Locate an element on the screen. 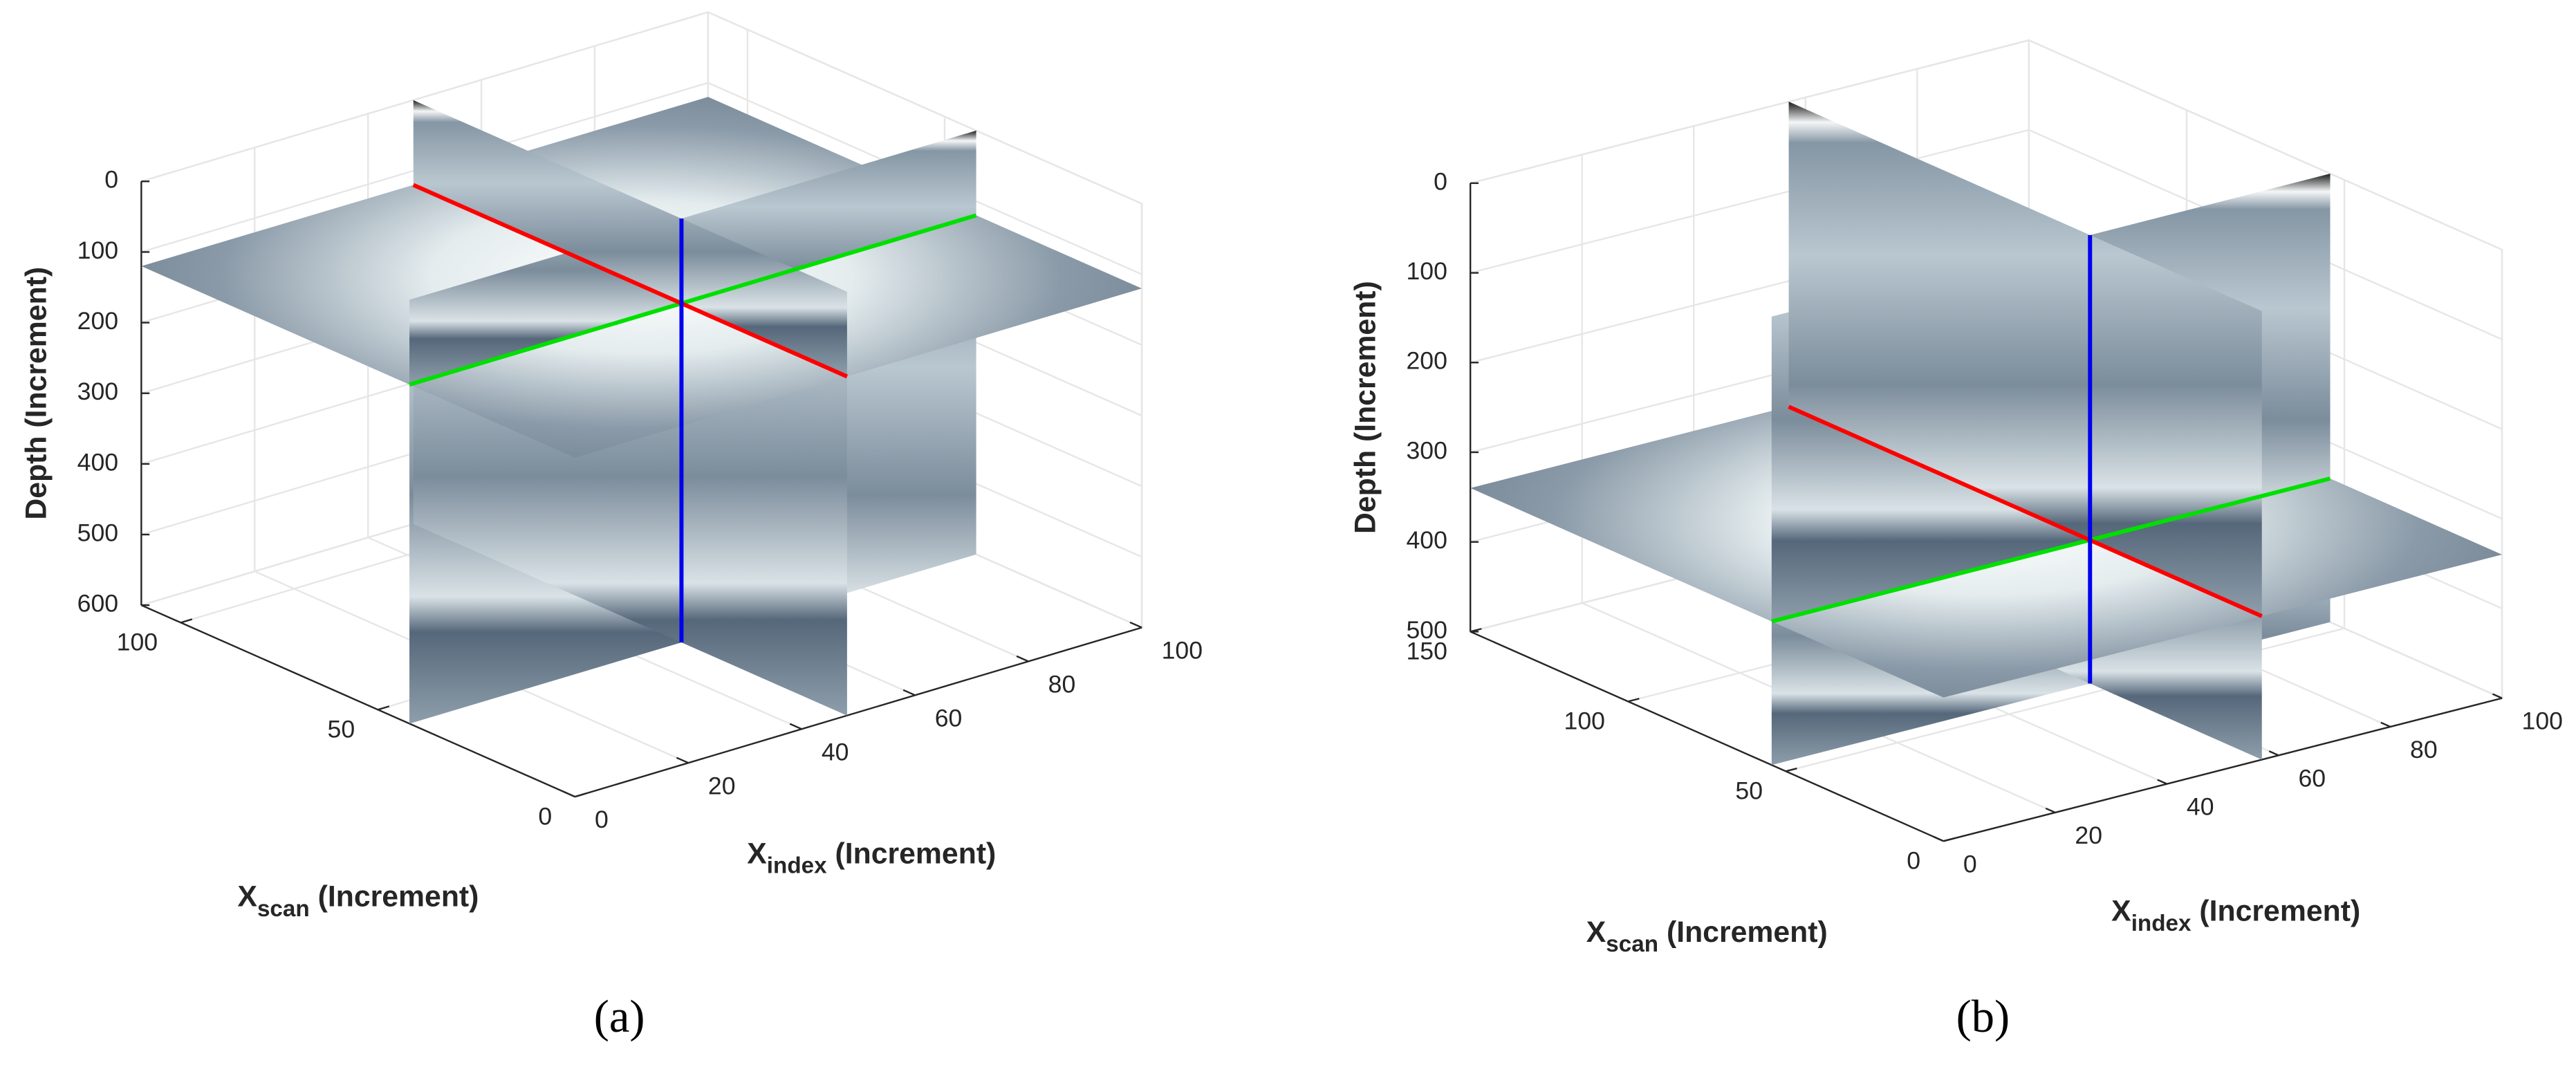  panel-label: (b) is located at coordinates (1983, 1017).